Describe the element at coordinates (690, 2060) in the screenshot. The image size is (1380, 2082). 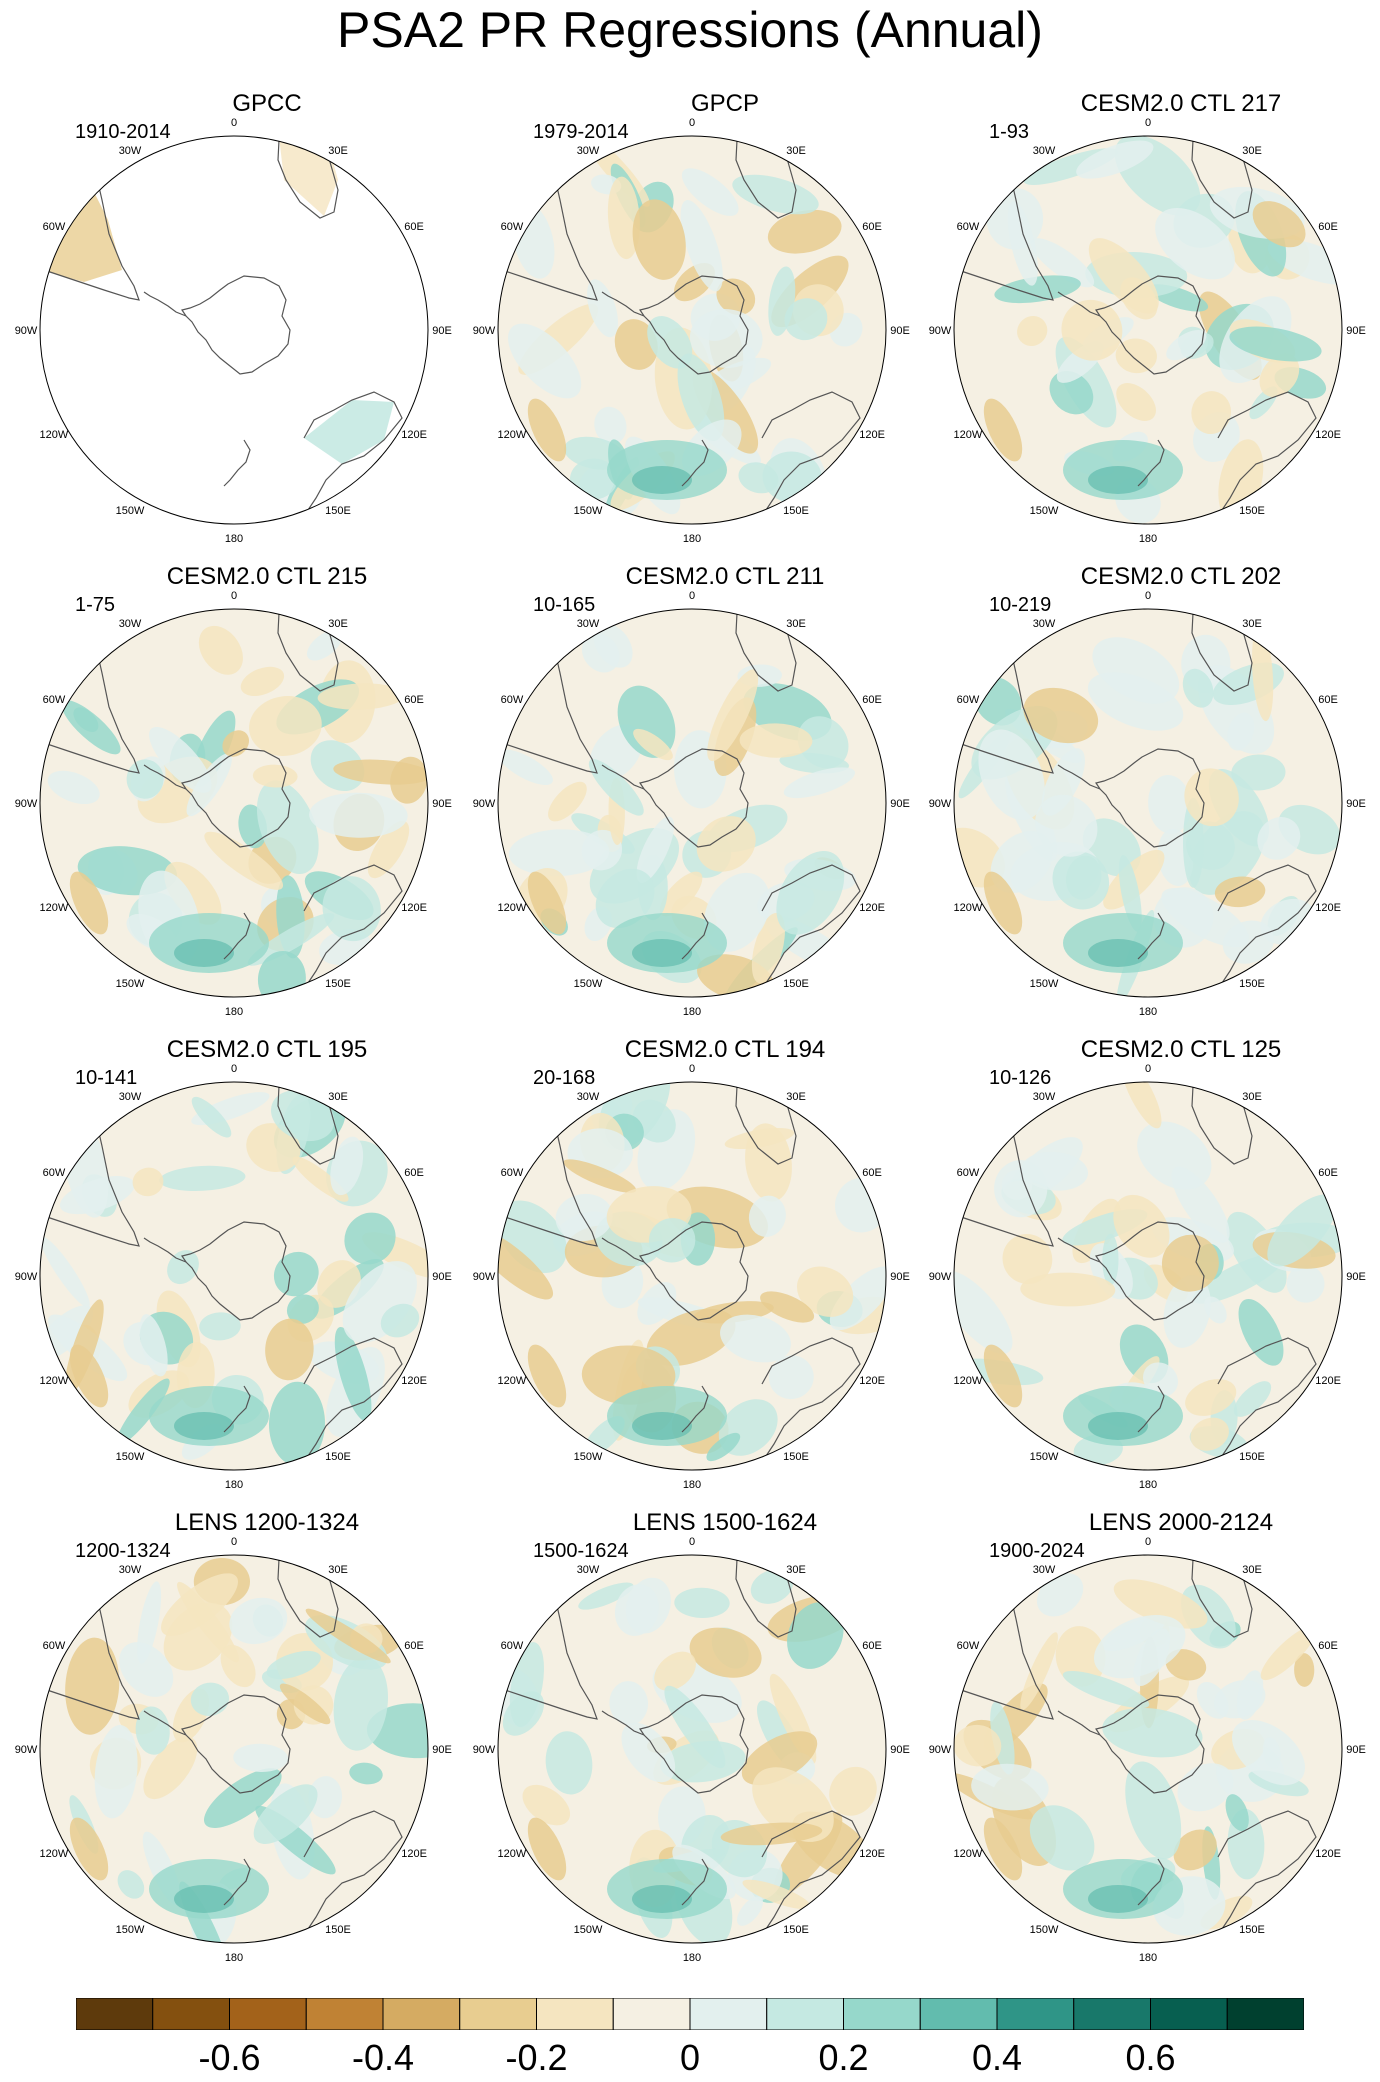
I see `colorbar-tick-labels: -0.6 -0.4 -0.2 0 0.2 0.4 0.6` at that location.